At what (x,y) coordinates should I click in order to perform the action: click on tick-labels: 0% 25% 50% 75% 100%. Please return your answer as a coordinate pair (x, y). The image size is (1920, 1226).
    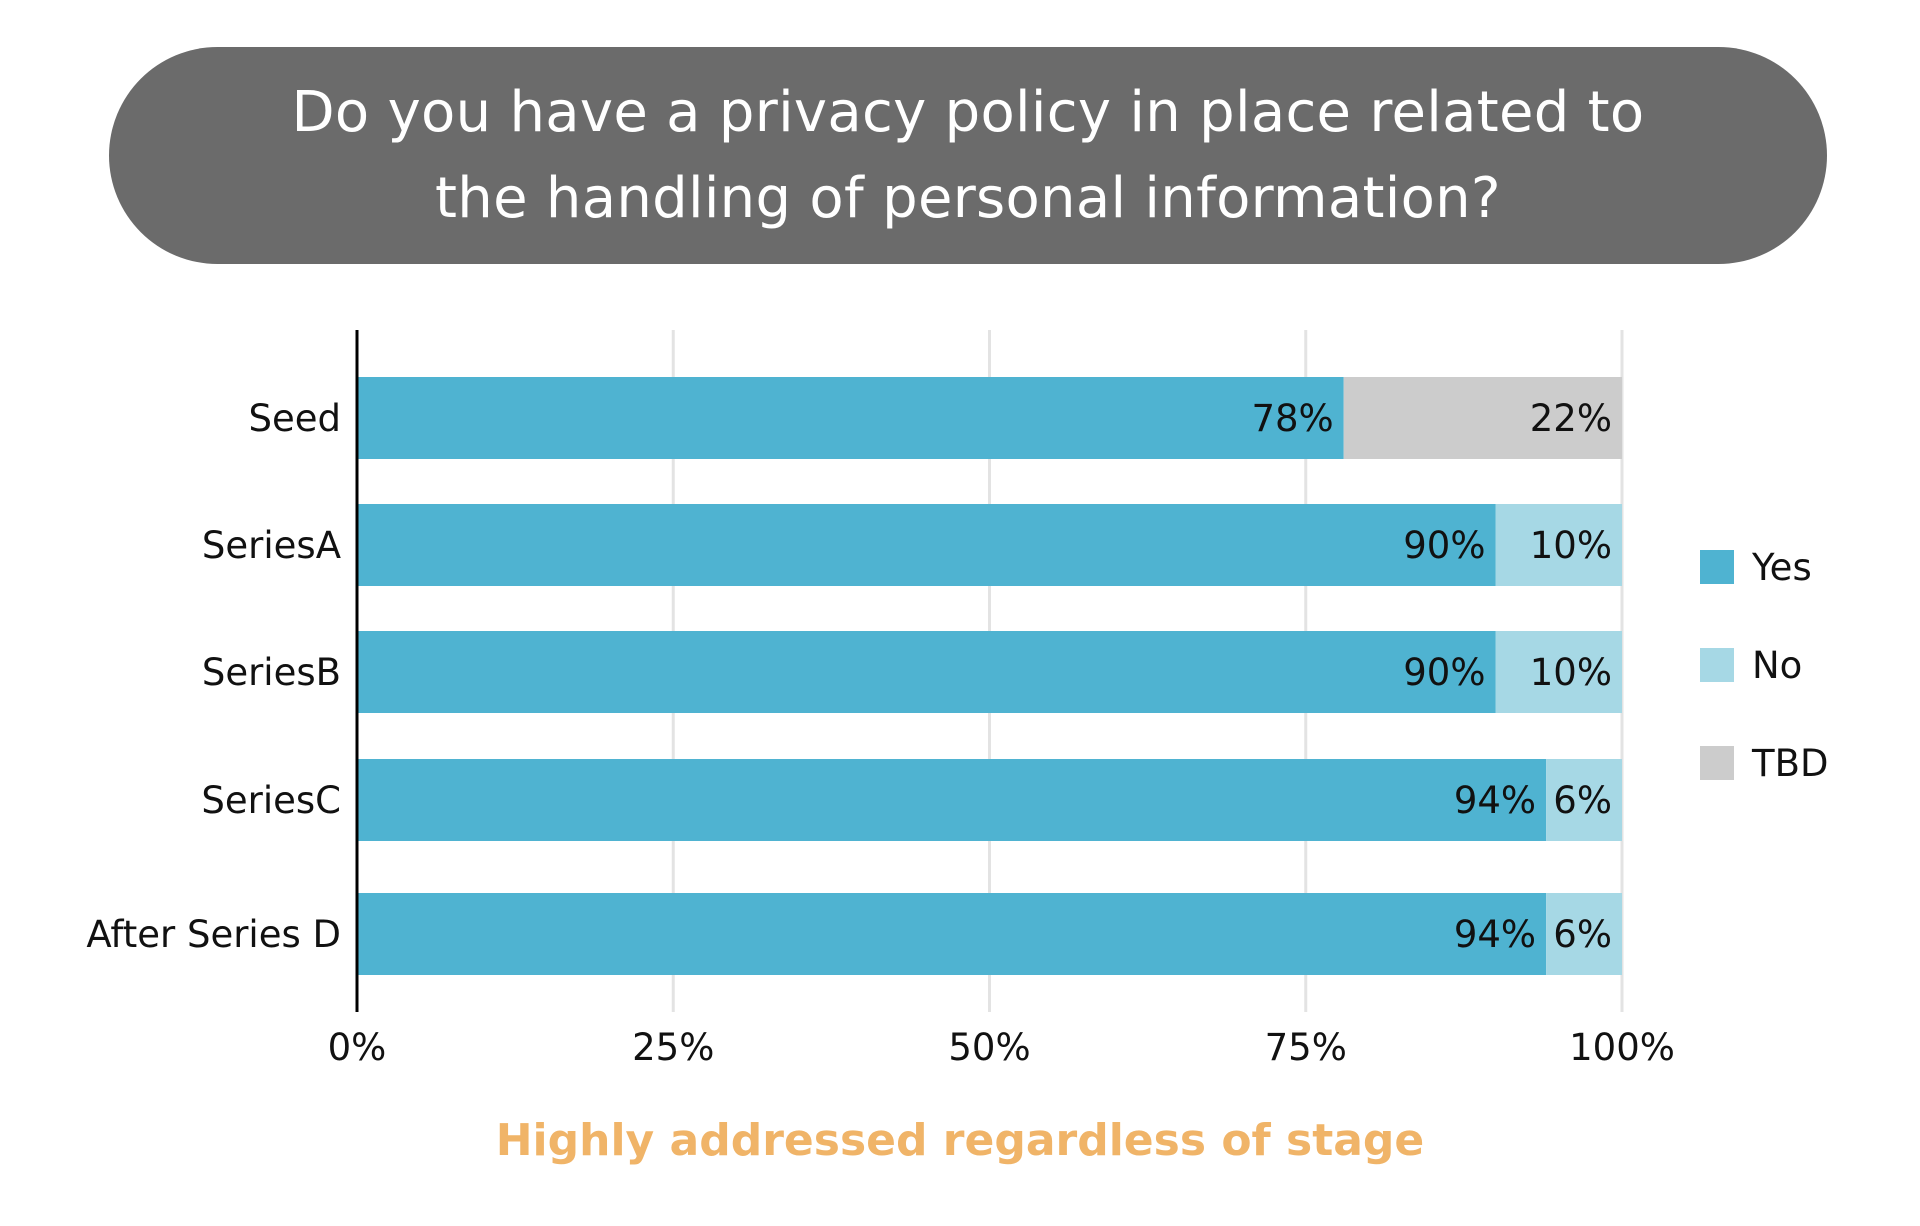
    Looking at the image, I should click on (1001, 1047).